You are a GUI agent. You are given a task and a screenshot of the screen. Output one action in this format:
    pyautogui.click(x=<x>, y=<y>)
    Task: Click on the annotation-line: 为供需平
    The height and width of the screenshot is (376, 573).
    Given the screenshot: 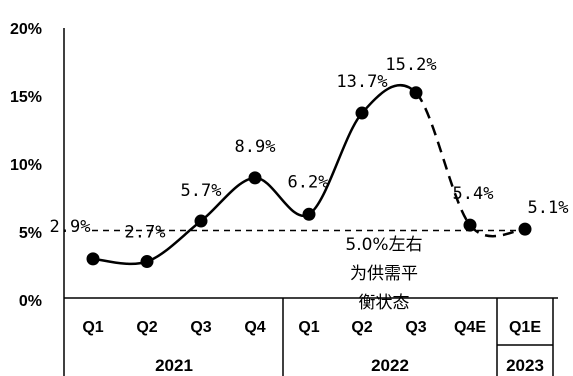 What is the action you would take?
    pyautogui.click(x=384, y=274)
    